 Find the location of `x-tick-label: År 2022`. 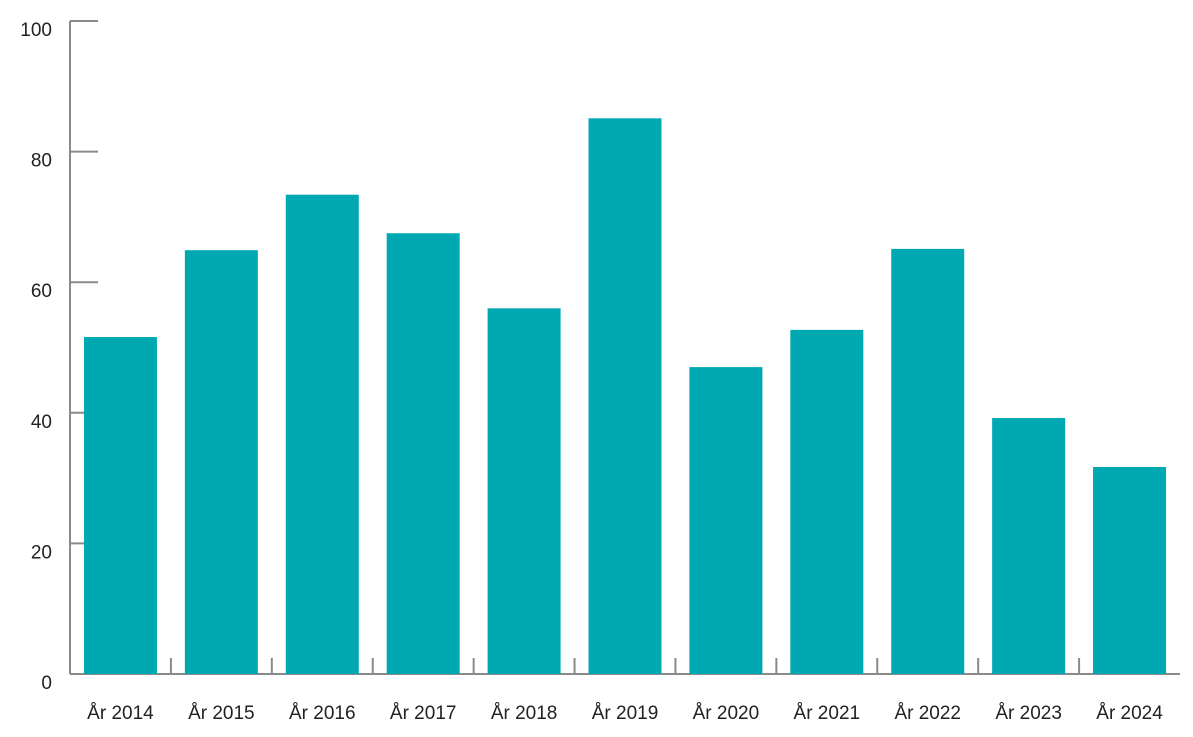

x-tick-label: År 2022 is located at coordinates (927, 713).